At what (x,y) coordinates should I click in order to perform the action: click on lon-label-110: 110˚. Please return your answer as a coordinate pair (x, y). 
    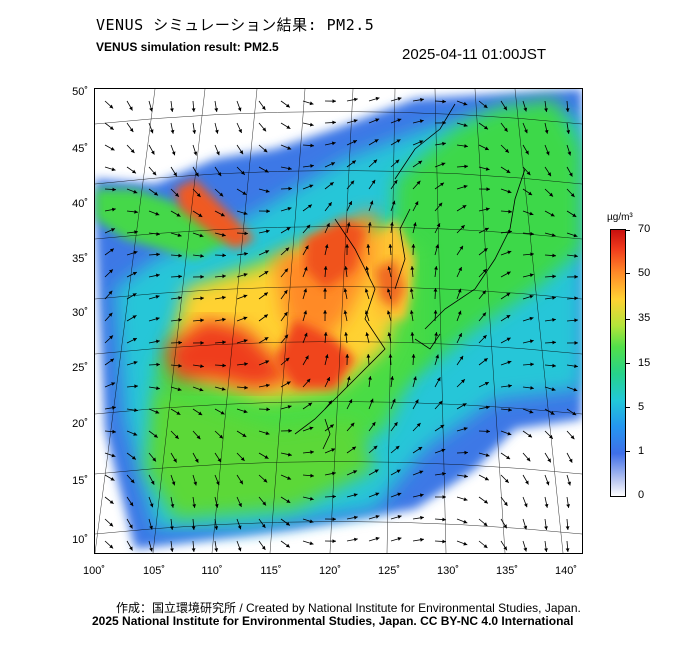
    Looking at the image, I should click on (212, 571).